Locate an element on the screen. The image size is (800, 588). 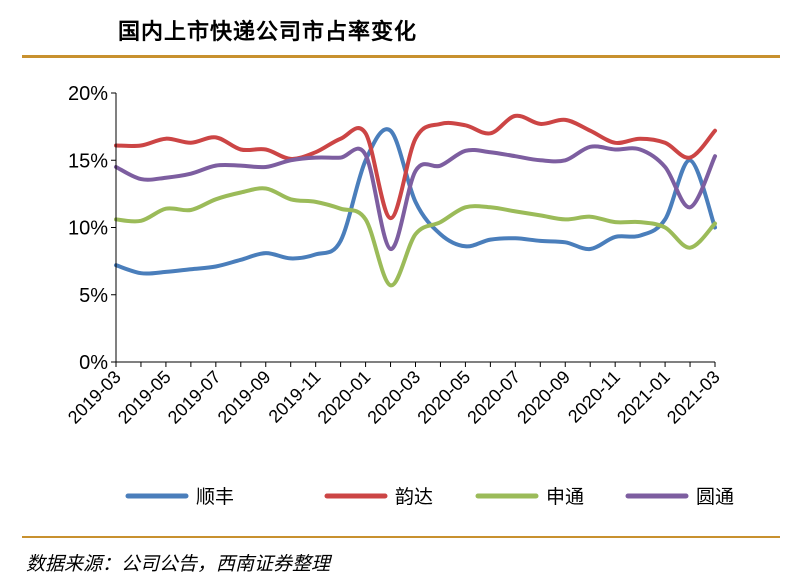
legend-label: 圆通 is located at coordinates (715, 497).